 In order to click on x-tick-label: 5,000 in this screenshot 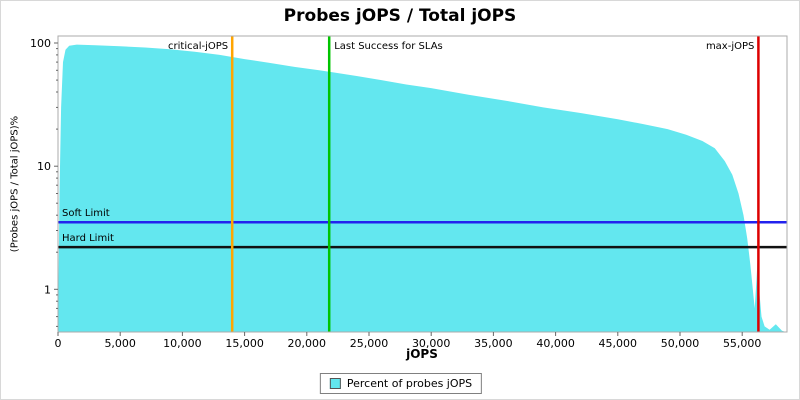, I will do `click(120, 343)`.